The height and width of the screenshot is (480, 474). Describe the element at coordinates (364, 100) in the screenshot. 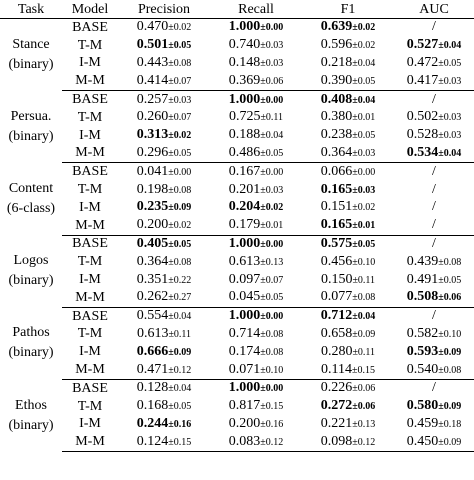

I see `f1-std: ±0.04` at that location.